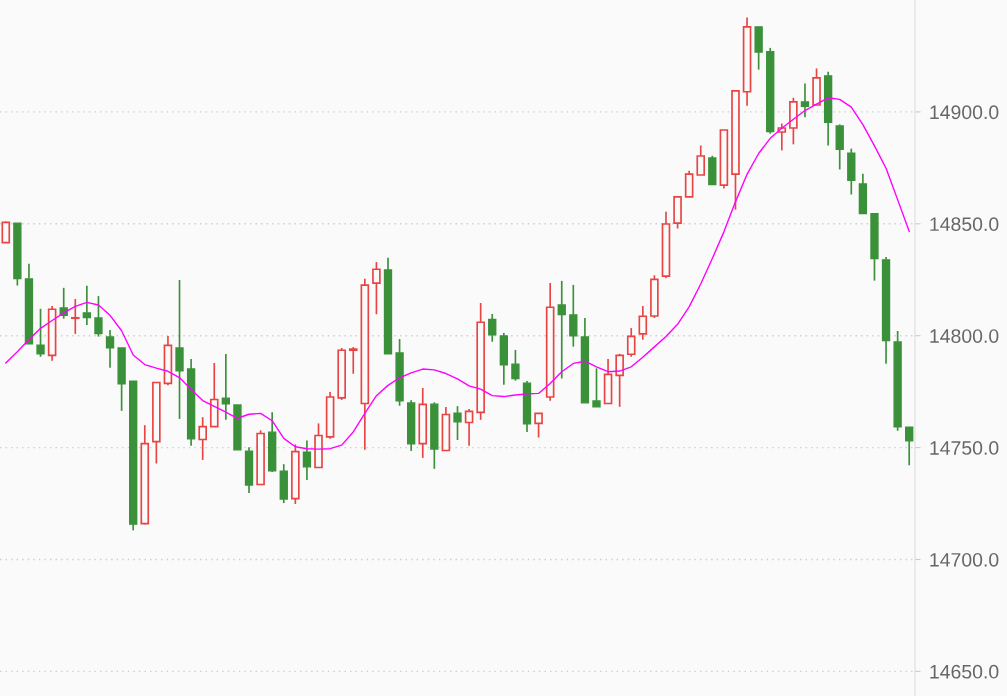 The image size is (1007, 696). What do you see at coordinates (964, 336) in the screenshot?
I see `y-tick-label: 14800.0` at bounding box center [964, 336].